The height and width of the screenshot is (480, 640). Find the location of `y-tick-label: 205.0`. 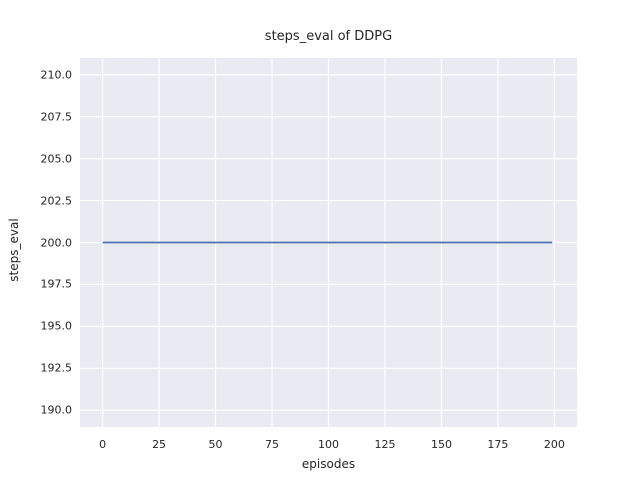

y-tick-label: 205.0 is located at coordinates (56, 159).